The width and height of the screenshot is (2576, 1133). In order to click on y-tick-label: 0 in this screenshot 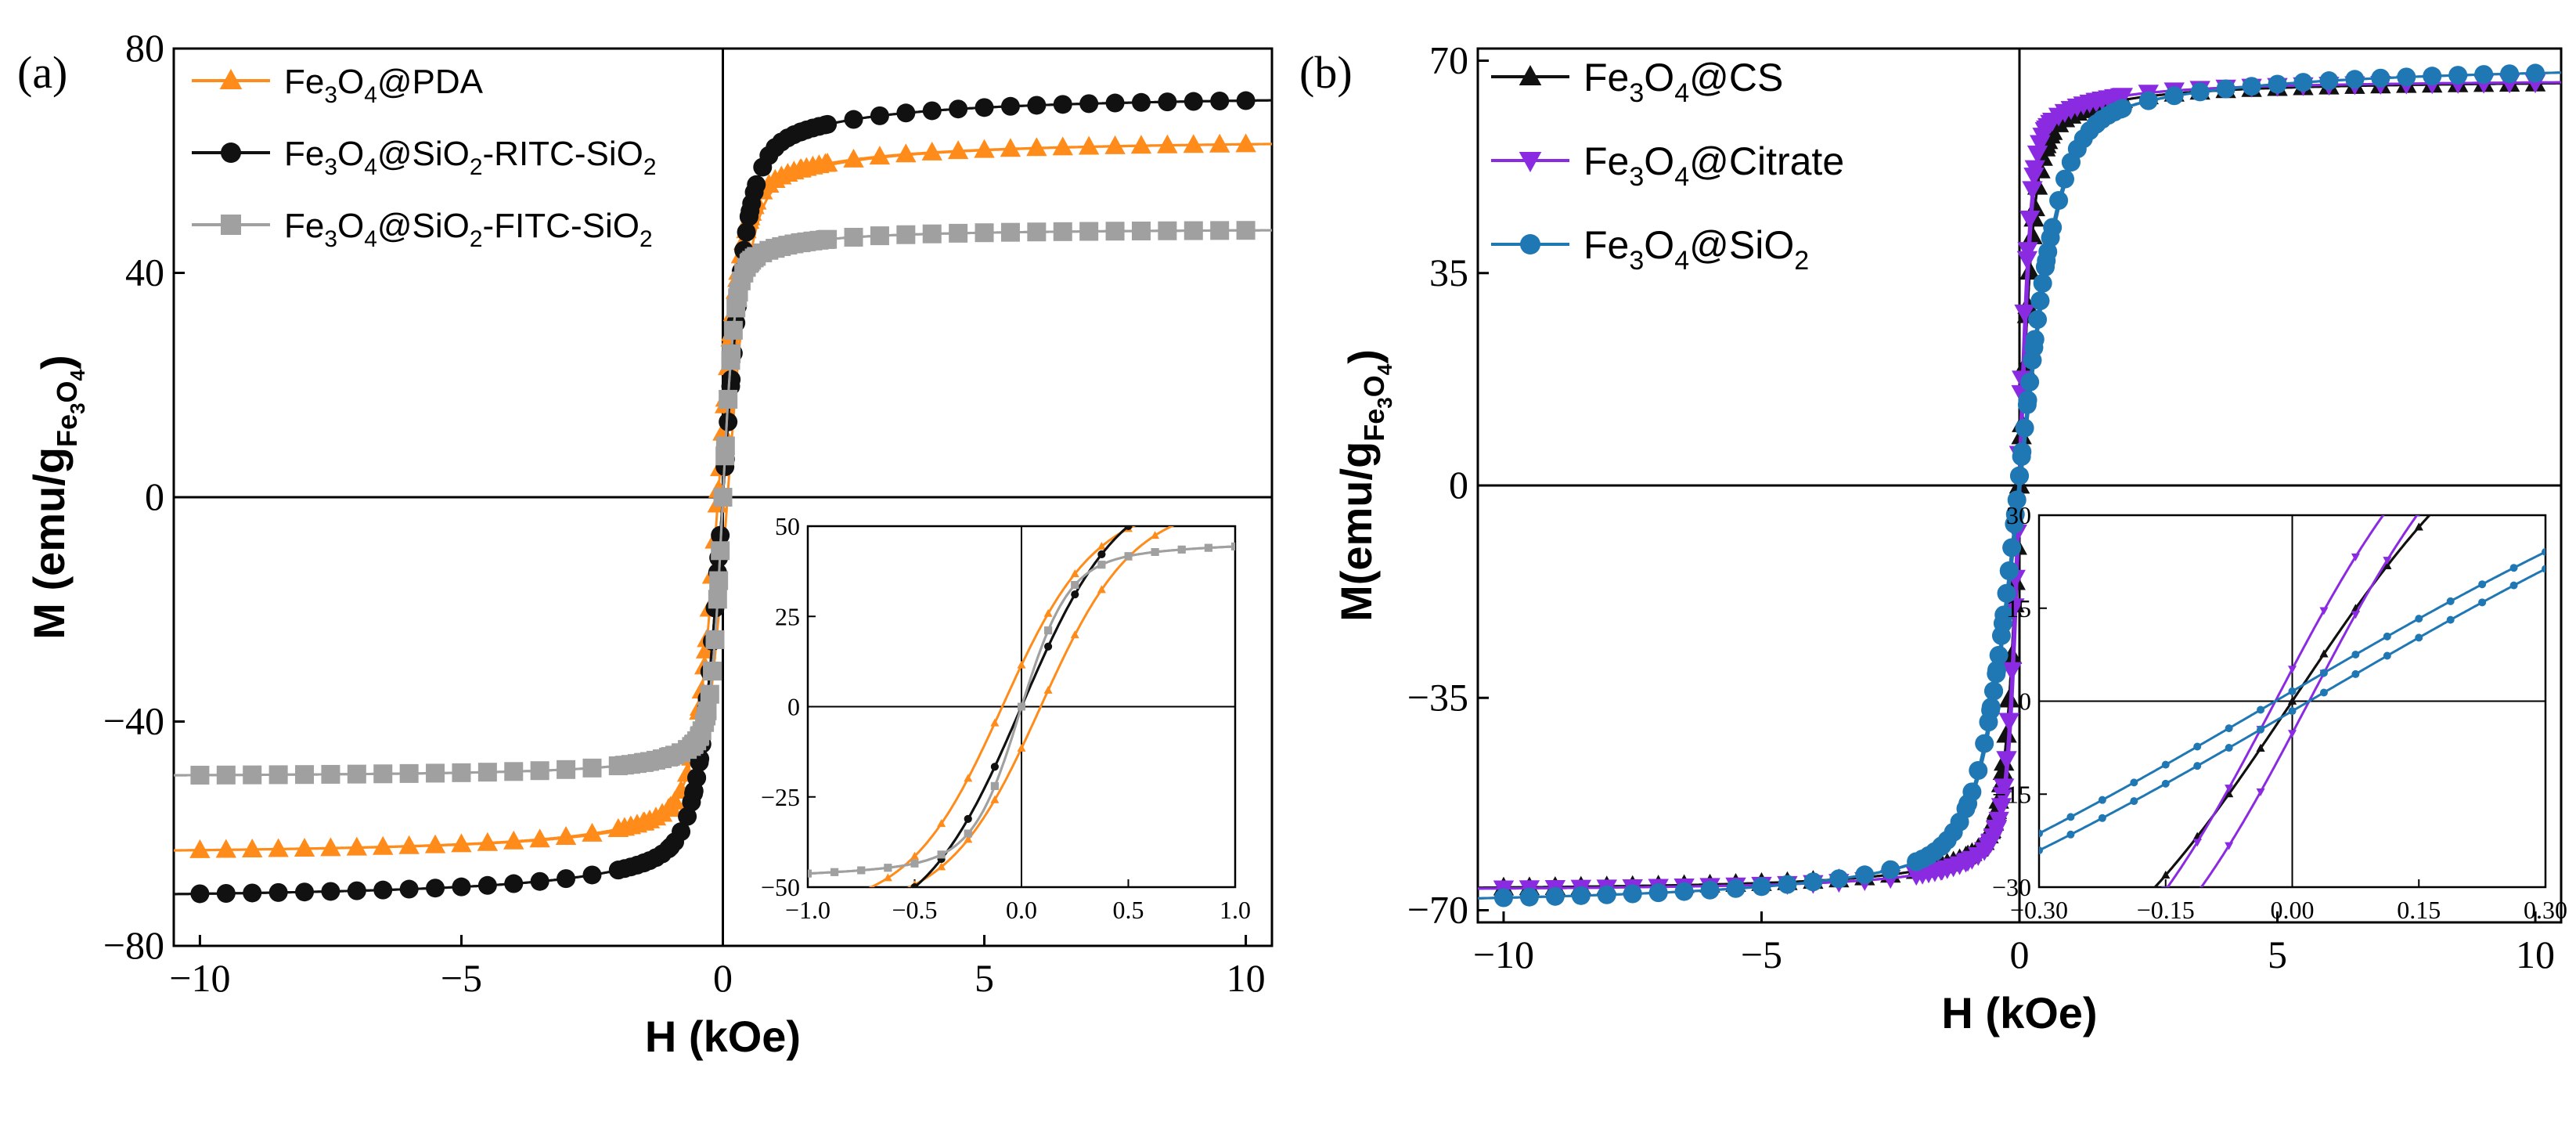, I will do `click(154, 496)`.